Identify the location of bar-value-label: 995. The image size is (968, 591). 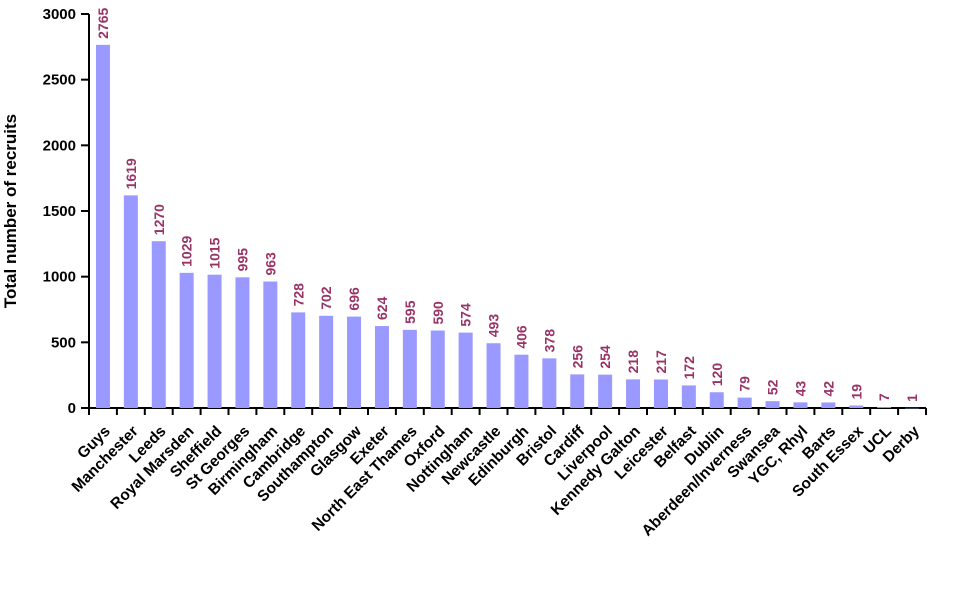
(242, 260).